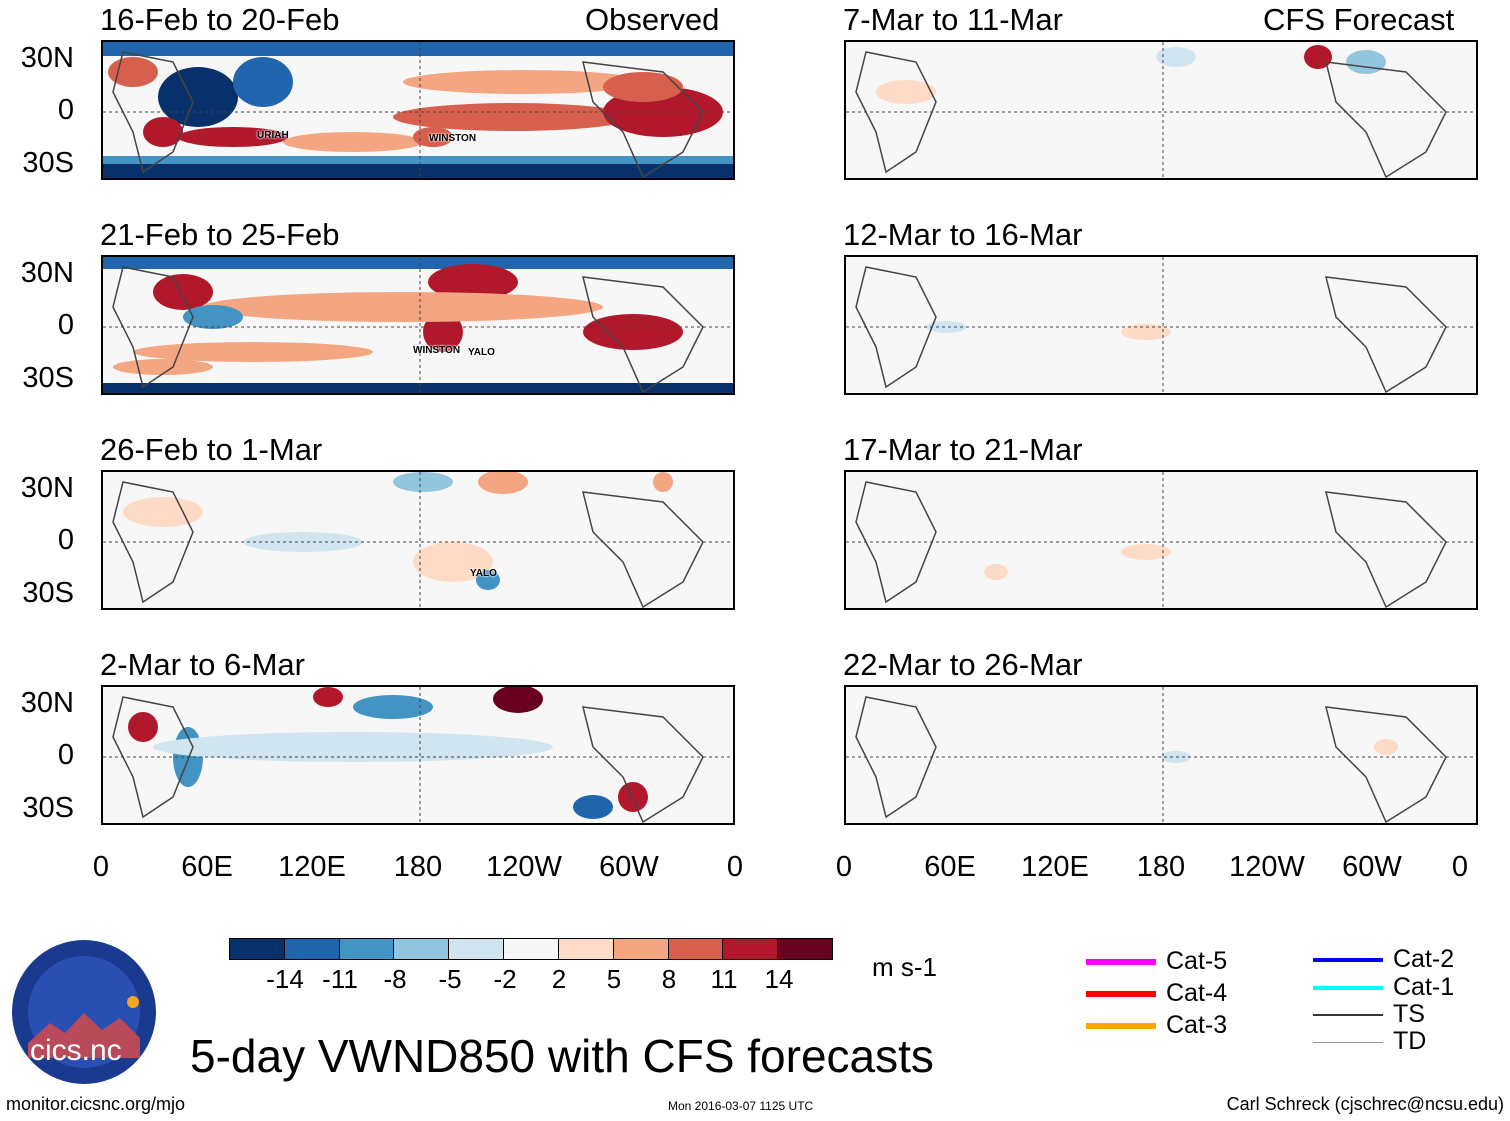 The height and width of the screenshot is (1121, 1510). Describe the element at coordinates (614, 979) in the screenshot. I see `colorbar-label: 5` at that location.